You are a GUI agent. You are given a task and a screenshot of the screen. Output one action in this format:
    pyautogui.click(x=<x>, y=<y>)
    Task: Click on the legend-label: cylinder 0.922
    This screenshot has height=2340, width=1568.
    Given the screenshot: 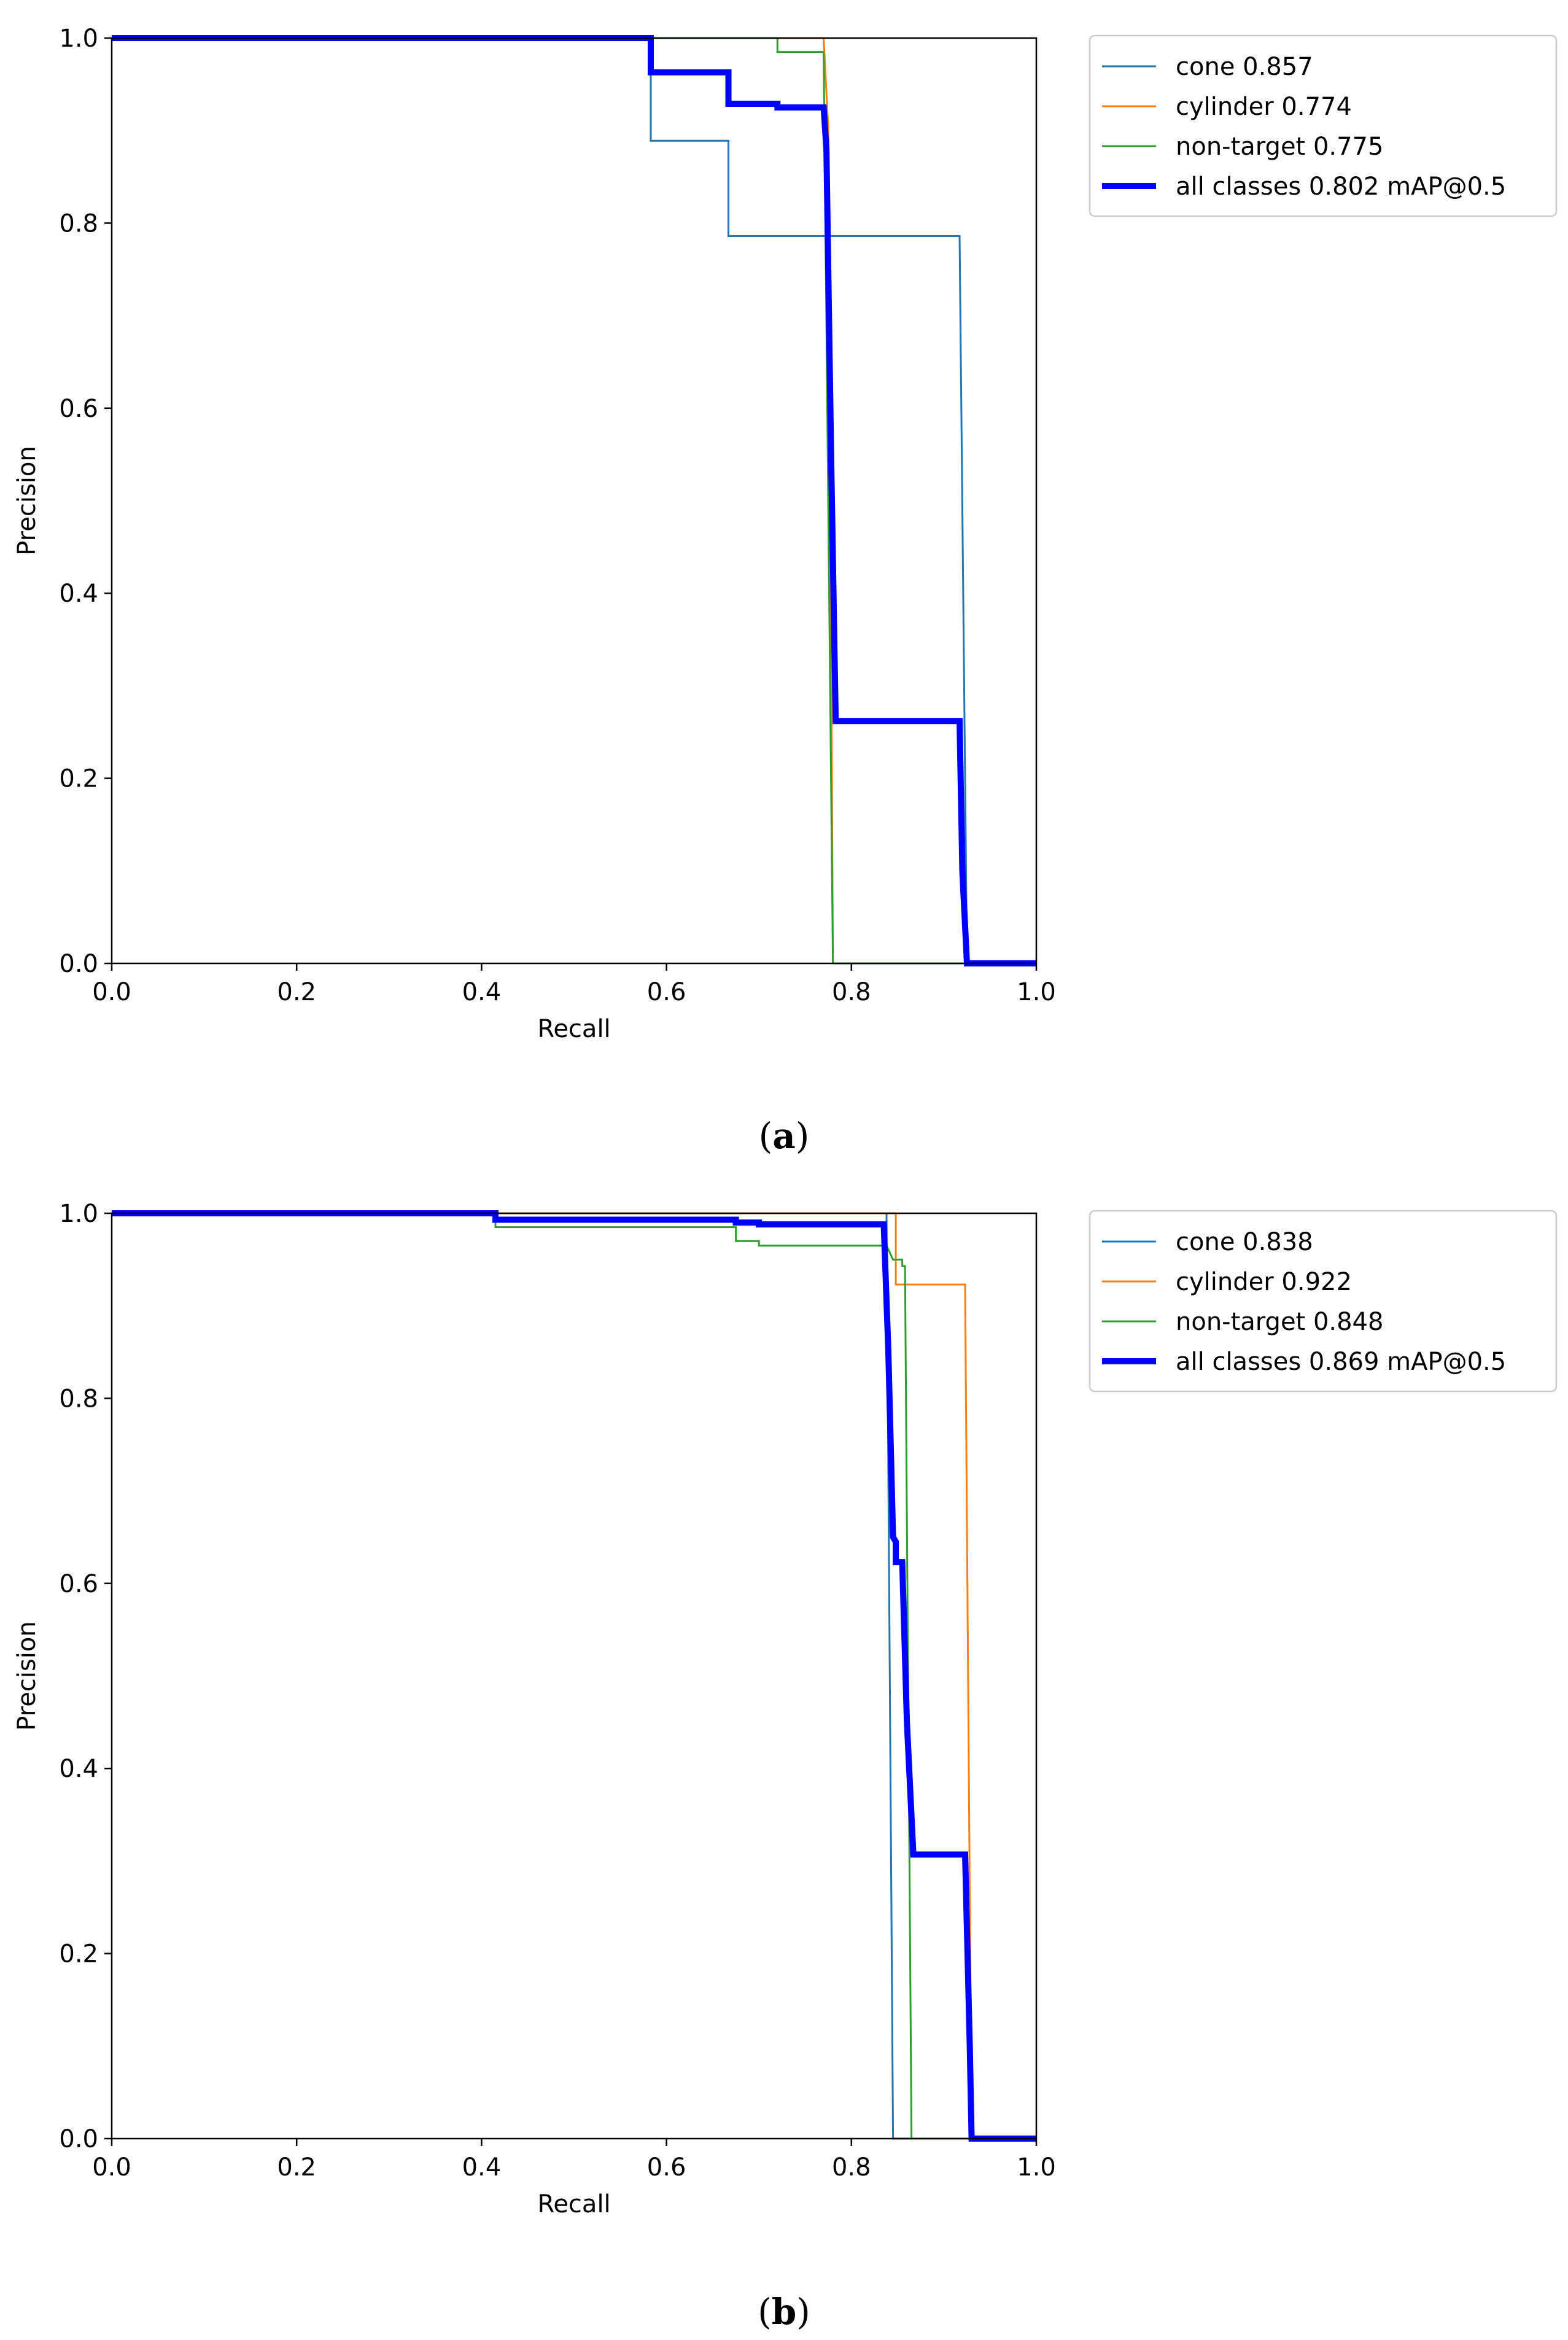 What is the action you would take?
    pyautogui.click(x=1264, y=1282)
    